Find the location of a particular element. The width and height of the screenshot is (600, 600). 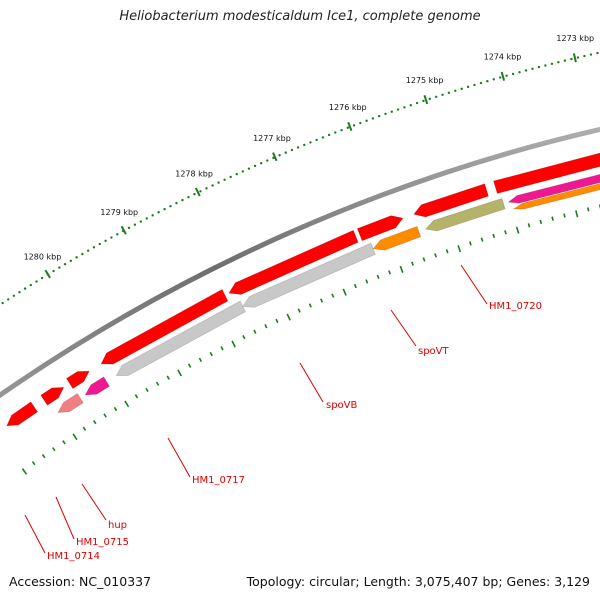

cds-hup is located at coordinates (77, 380).